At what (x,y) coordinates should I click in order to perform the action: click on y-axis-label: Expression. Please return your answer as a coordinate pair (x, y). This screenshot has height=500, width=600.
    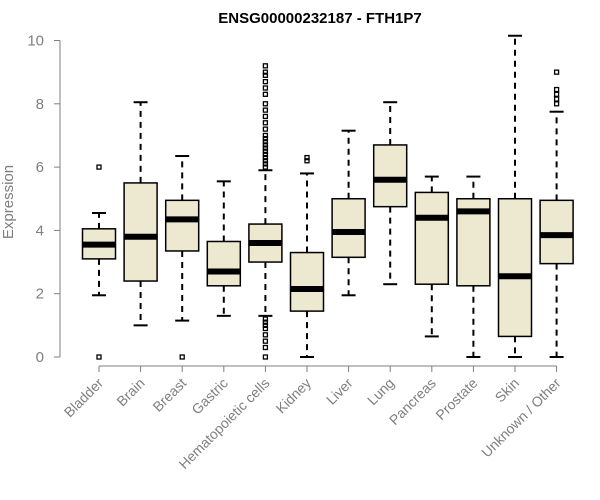
    Looking at the image, I should click on (8, 202).